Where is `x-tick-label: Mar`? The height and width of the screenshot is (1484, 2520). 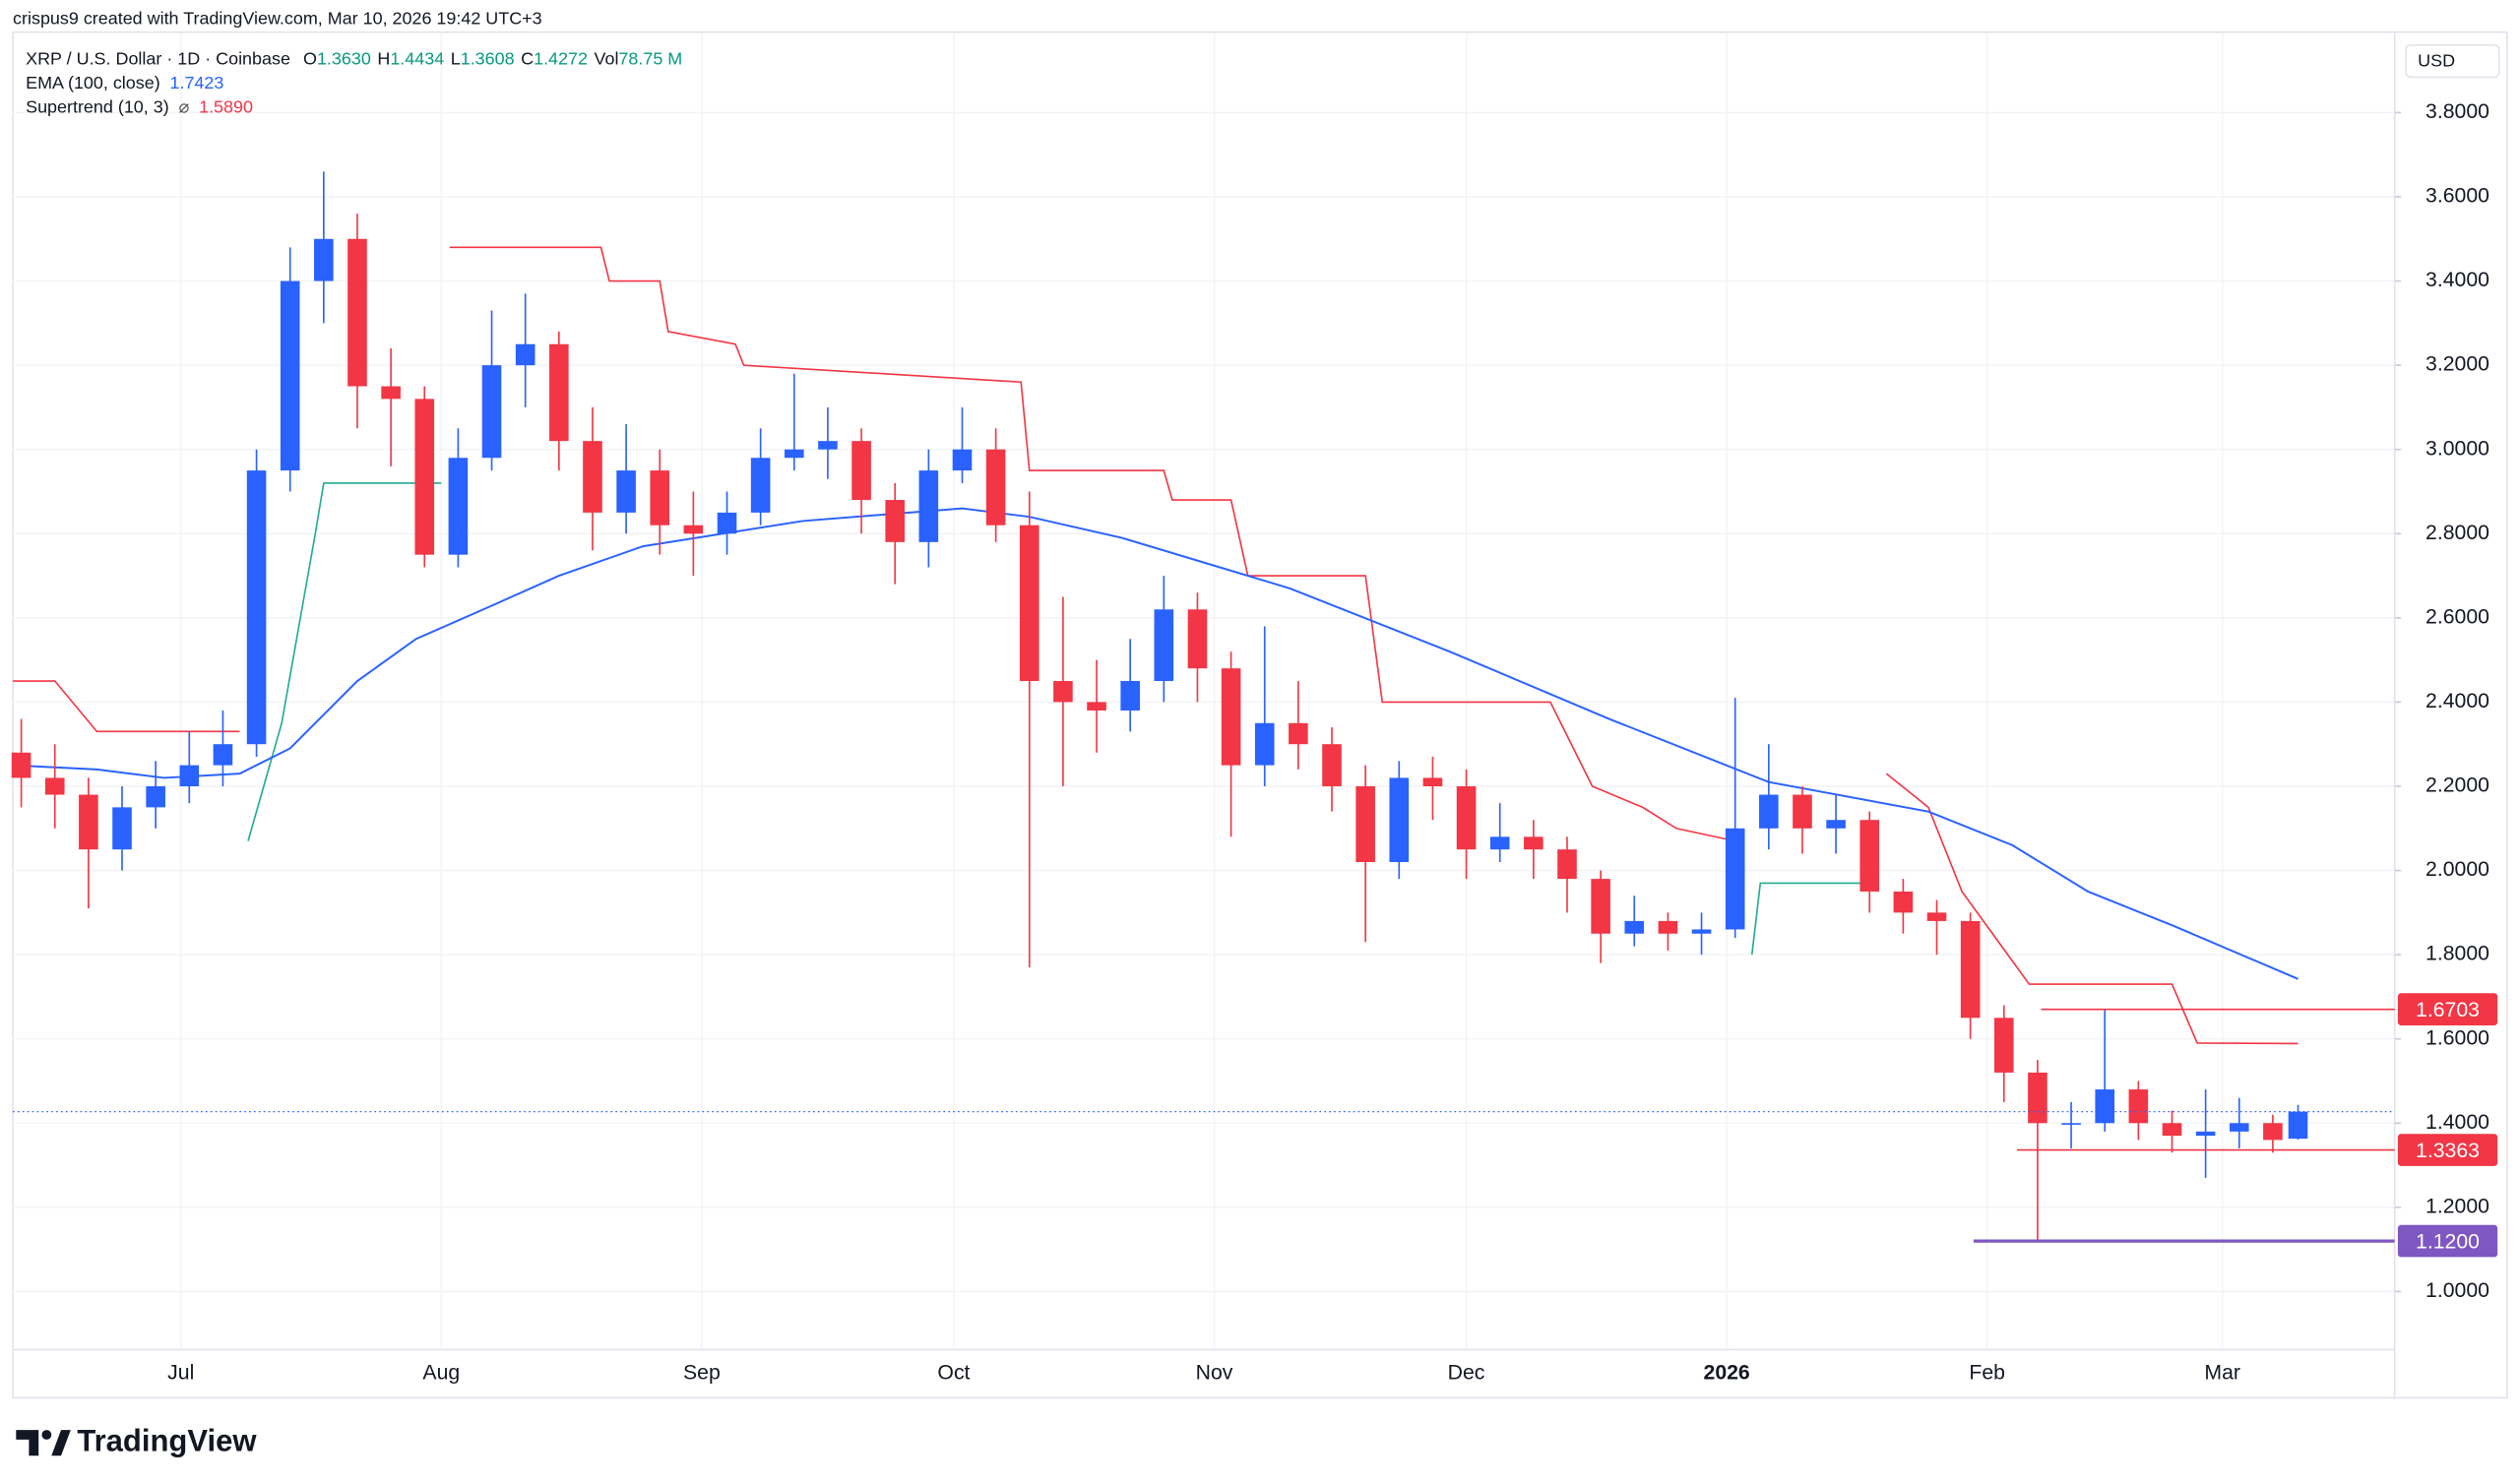 x-tick-label: Mar is located at coordinates (2222, 1374).